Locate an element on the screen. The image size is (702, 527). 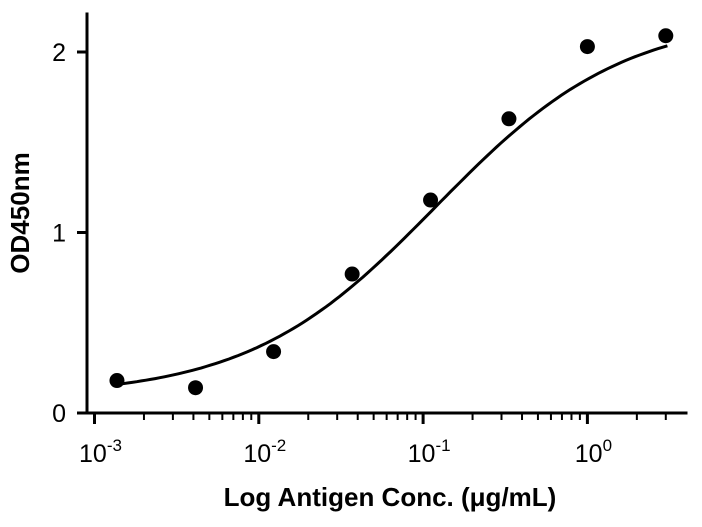
x-tick-label: 10⁻² is located at coordinates (264, 452).